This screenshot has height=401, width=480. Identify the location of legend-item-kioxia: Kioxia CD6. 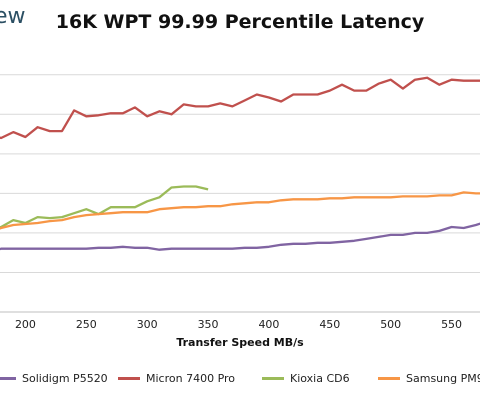
(306, 378).